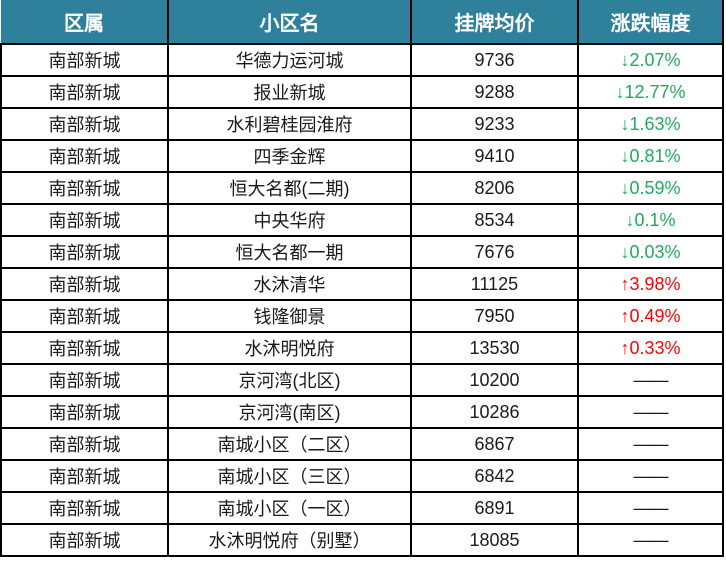 This screenshot has height=561, width=726. I want to click on table-row: 南部新城 京河湾(南区) 10286 ——, so click(362, 412).